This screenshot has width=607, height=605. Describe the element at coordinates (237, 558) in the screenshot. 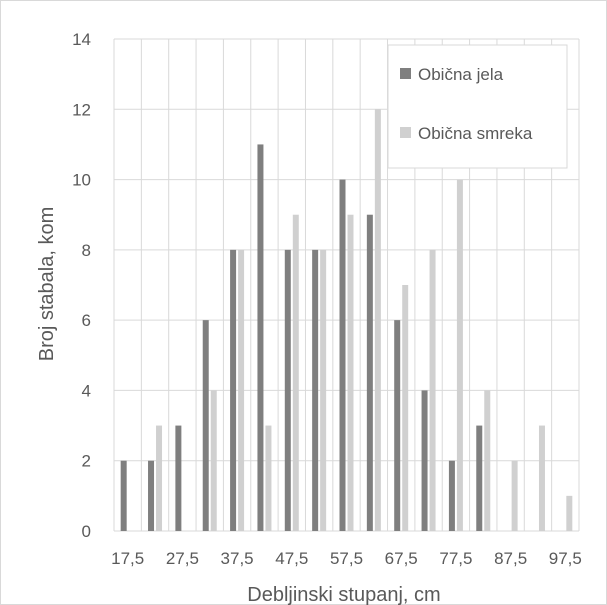

I see `x-tick-label: 37,5` at that location.